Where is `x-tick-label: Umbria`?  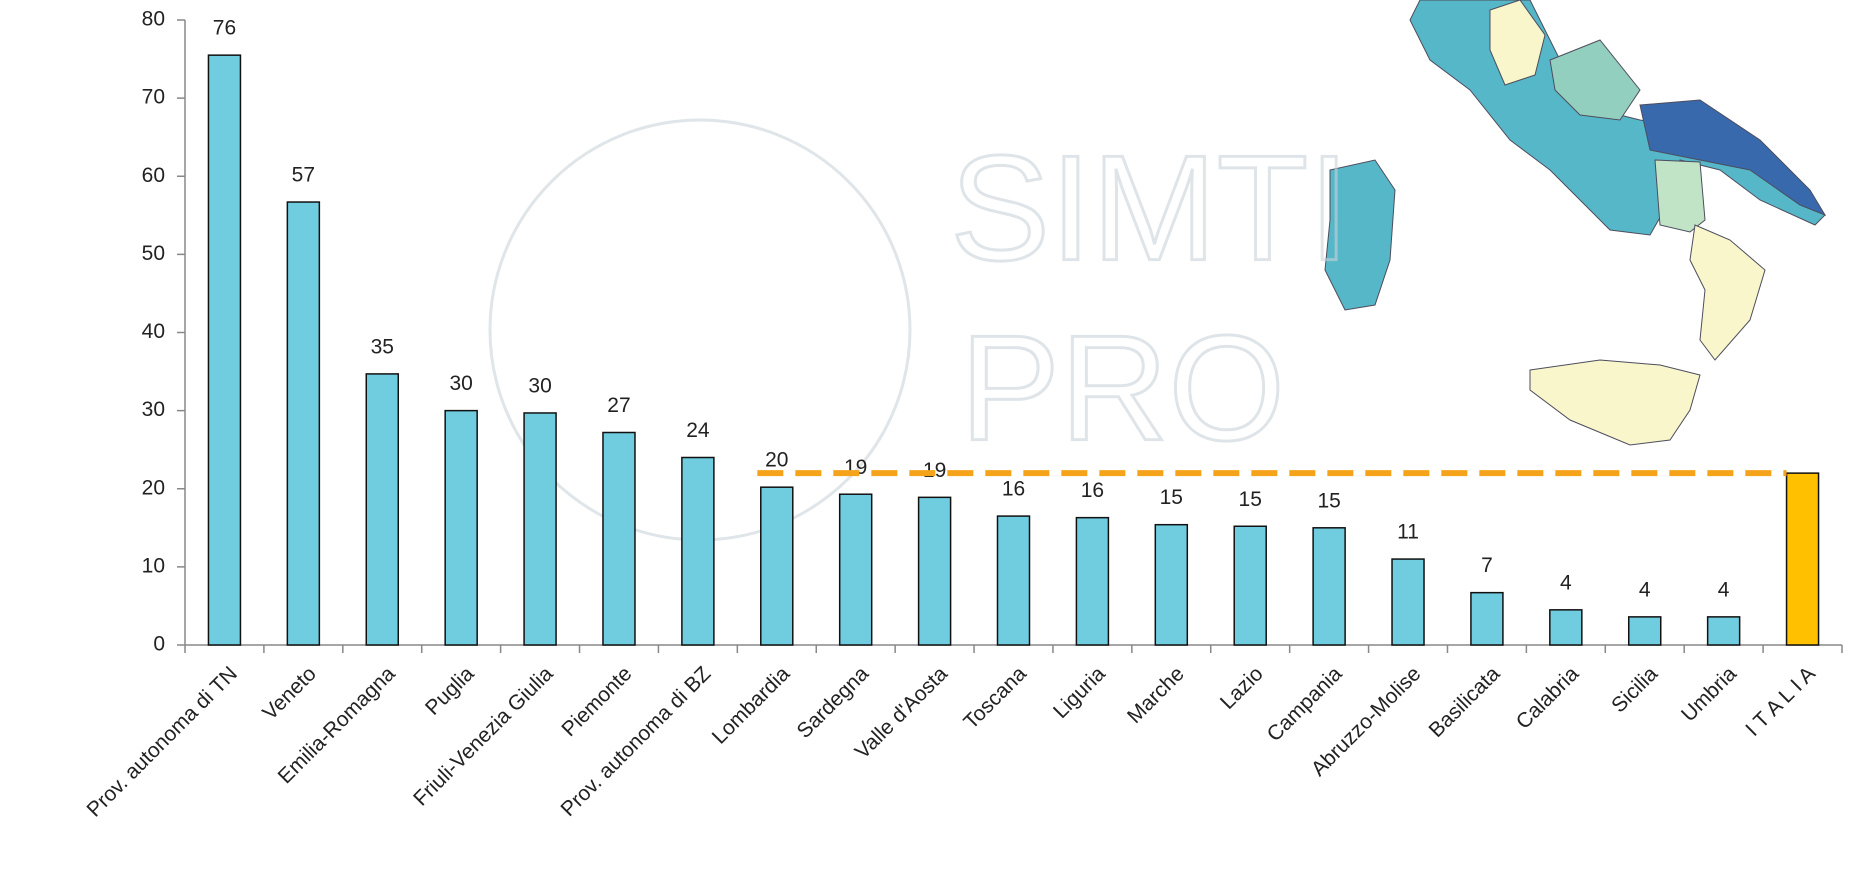
x-tick-label: Umbria is located at coordinates (1709, 694).